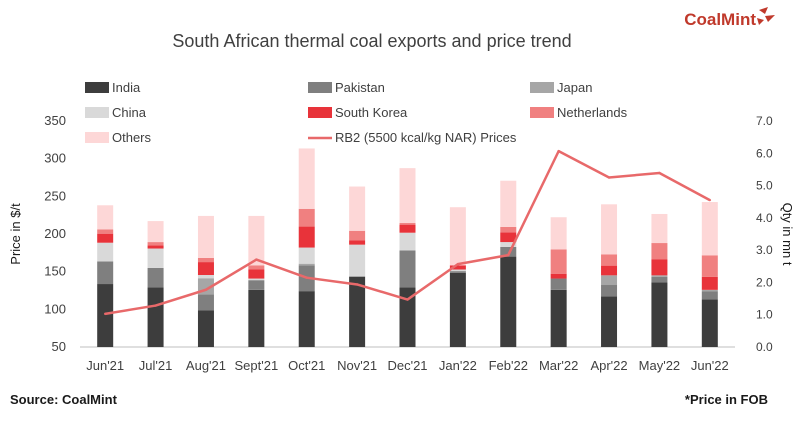 The height and width of the screenshot is (423, 799). I want to click on legend-item: India, so click(113, 87).